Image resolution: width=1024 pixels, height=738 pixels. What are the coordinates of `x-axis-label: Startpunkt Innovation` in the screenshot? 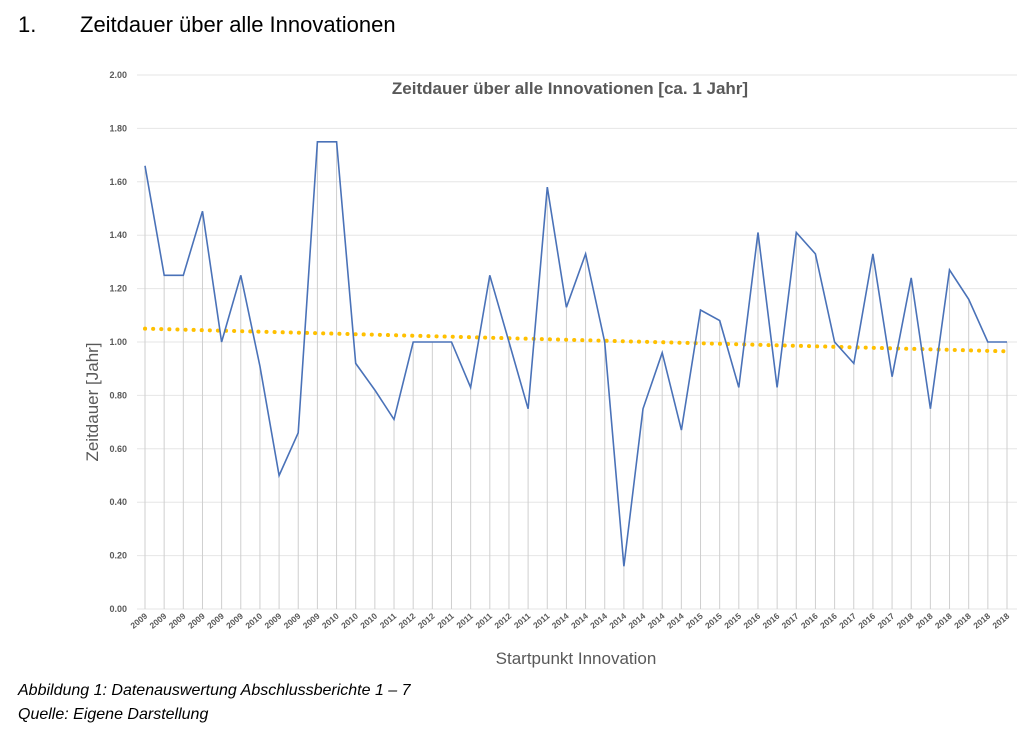 It's located at (576, 658).